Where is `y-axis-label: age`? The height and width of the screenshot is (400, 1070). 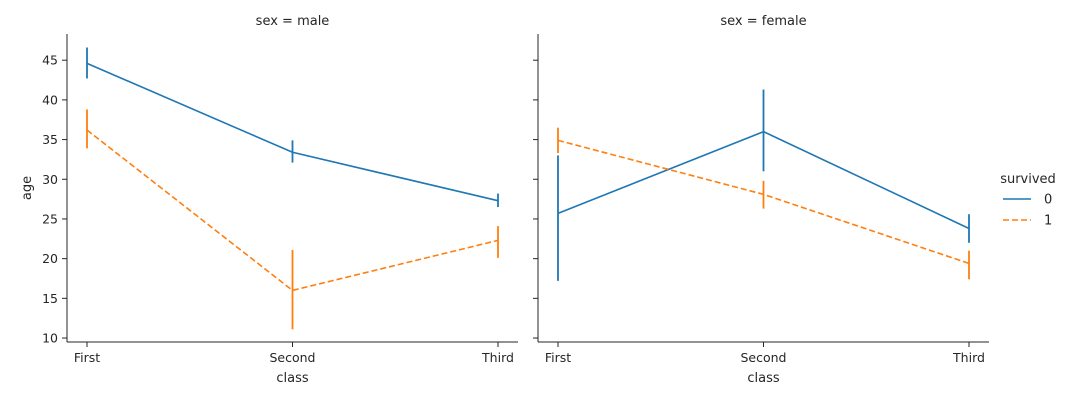 y-axis-label: age is located at coordinates (27, 188).